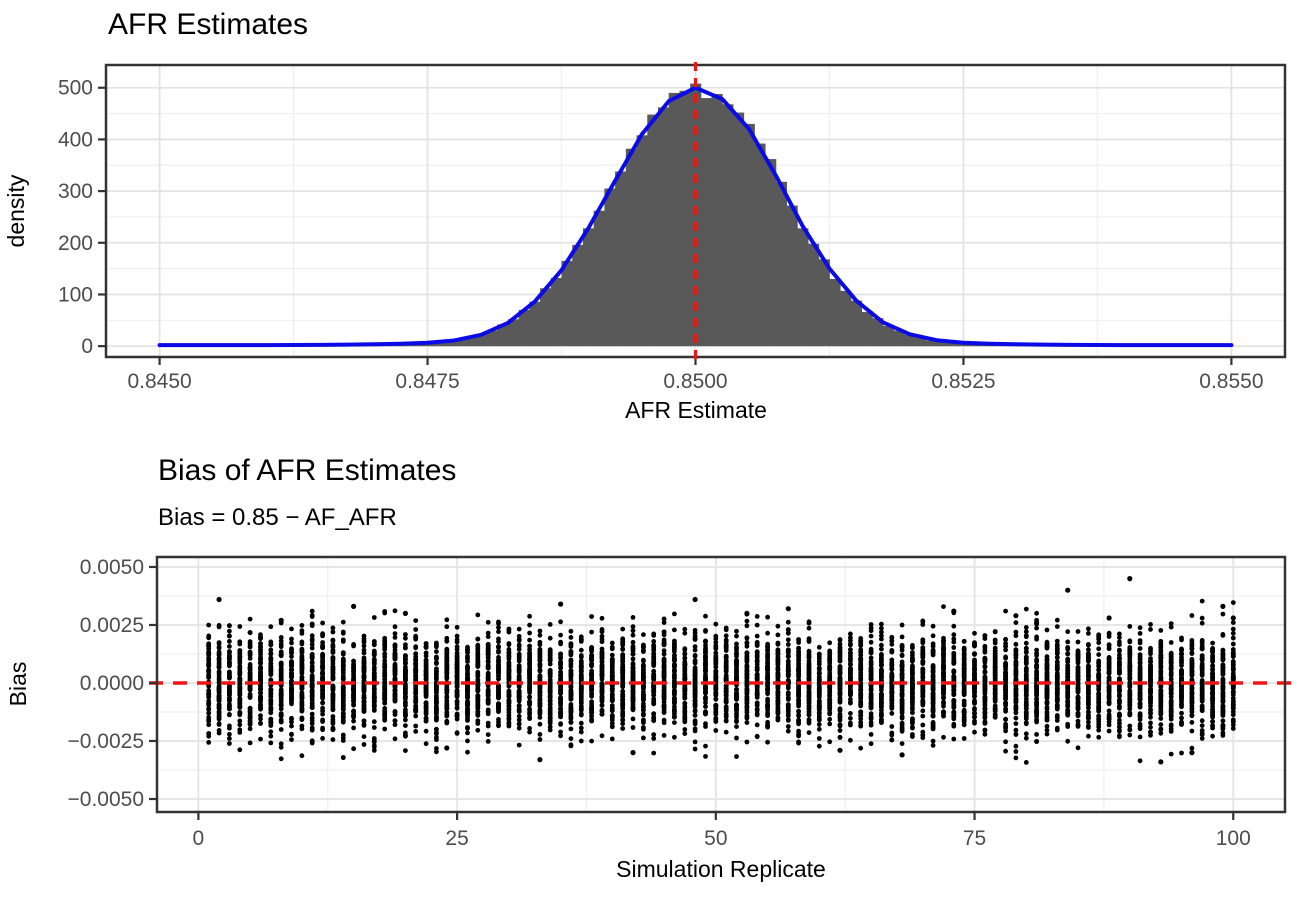  What do you see at coordinates (456, 838) in the screenshot?
I see `x-tick-label: 25` at bounding box center [456, 838].